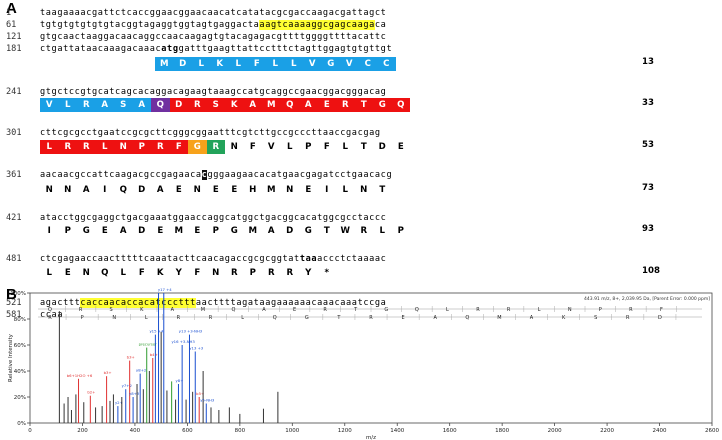 This screenshot has height=440, width=722. Describe the element at coordinates (555, 431) in the screenshot. I see `x-tick-label: 2000` at that location.